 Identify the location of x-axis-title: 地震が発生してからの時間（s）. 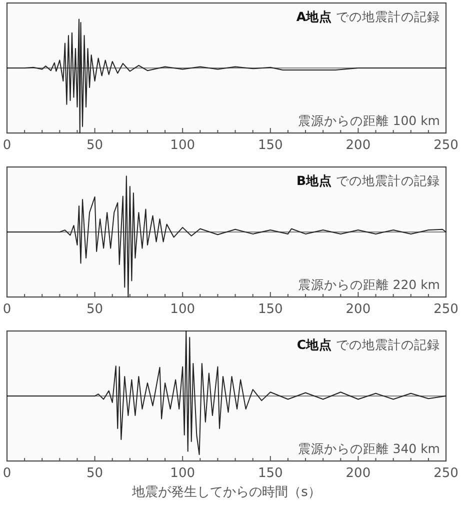
(226, 492).